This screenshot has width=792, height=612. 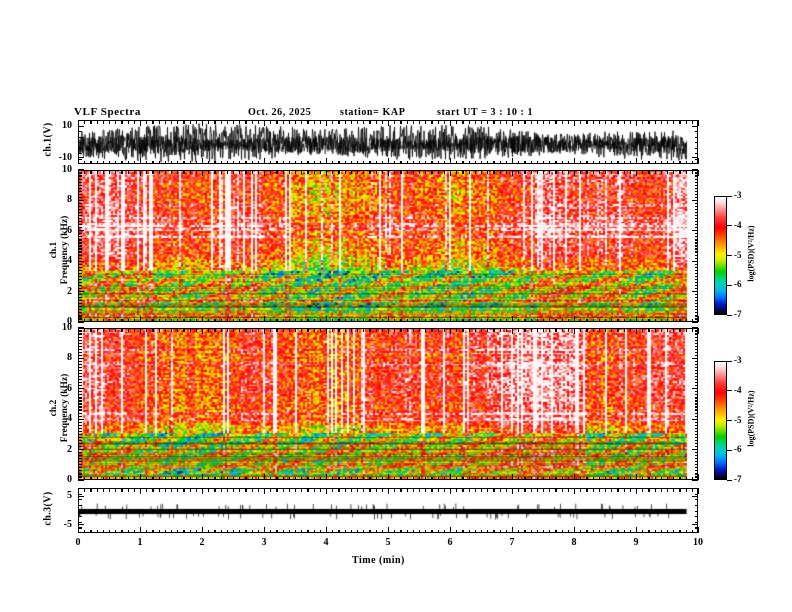 What do you see at coordinates (69, 230) in the screenshot?
I see `spec1-y-label: 6` at bounding box center [69, 230].